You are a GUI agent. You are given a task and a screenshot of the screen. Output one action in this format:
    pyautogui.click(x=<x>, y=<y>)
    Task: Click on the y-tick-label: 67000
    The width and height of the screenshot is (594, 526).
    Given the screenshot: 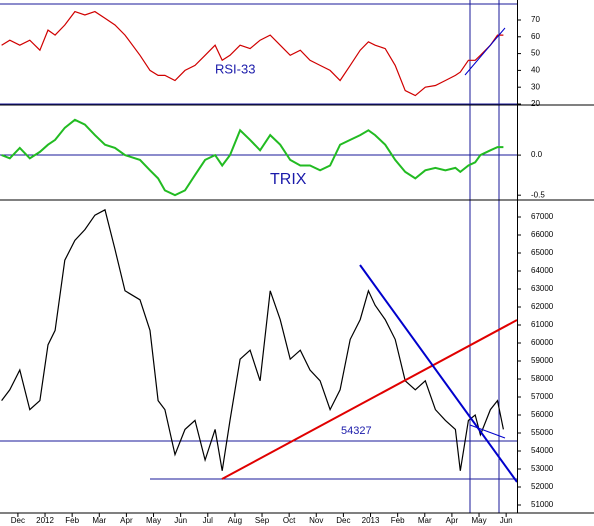 What is the action you would take?
    pyautogui.click(x=542, y=216)
    